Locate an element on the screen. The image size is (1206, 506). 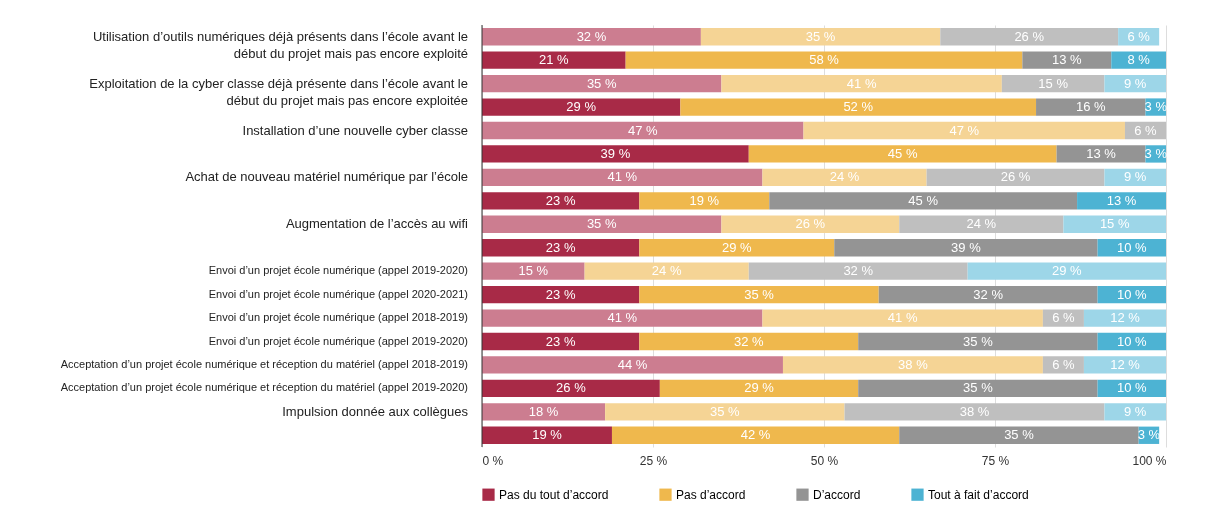
y-tick-label: Envoi d’un projet école numérique (appel 2020-2021) is located at coordinates (338, 293).